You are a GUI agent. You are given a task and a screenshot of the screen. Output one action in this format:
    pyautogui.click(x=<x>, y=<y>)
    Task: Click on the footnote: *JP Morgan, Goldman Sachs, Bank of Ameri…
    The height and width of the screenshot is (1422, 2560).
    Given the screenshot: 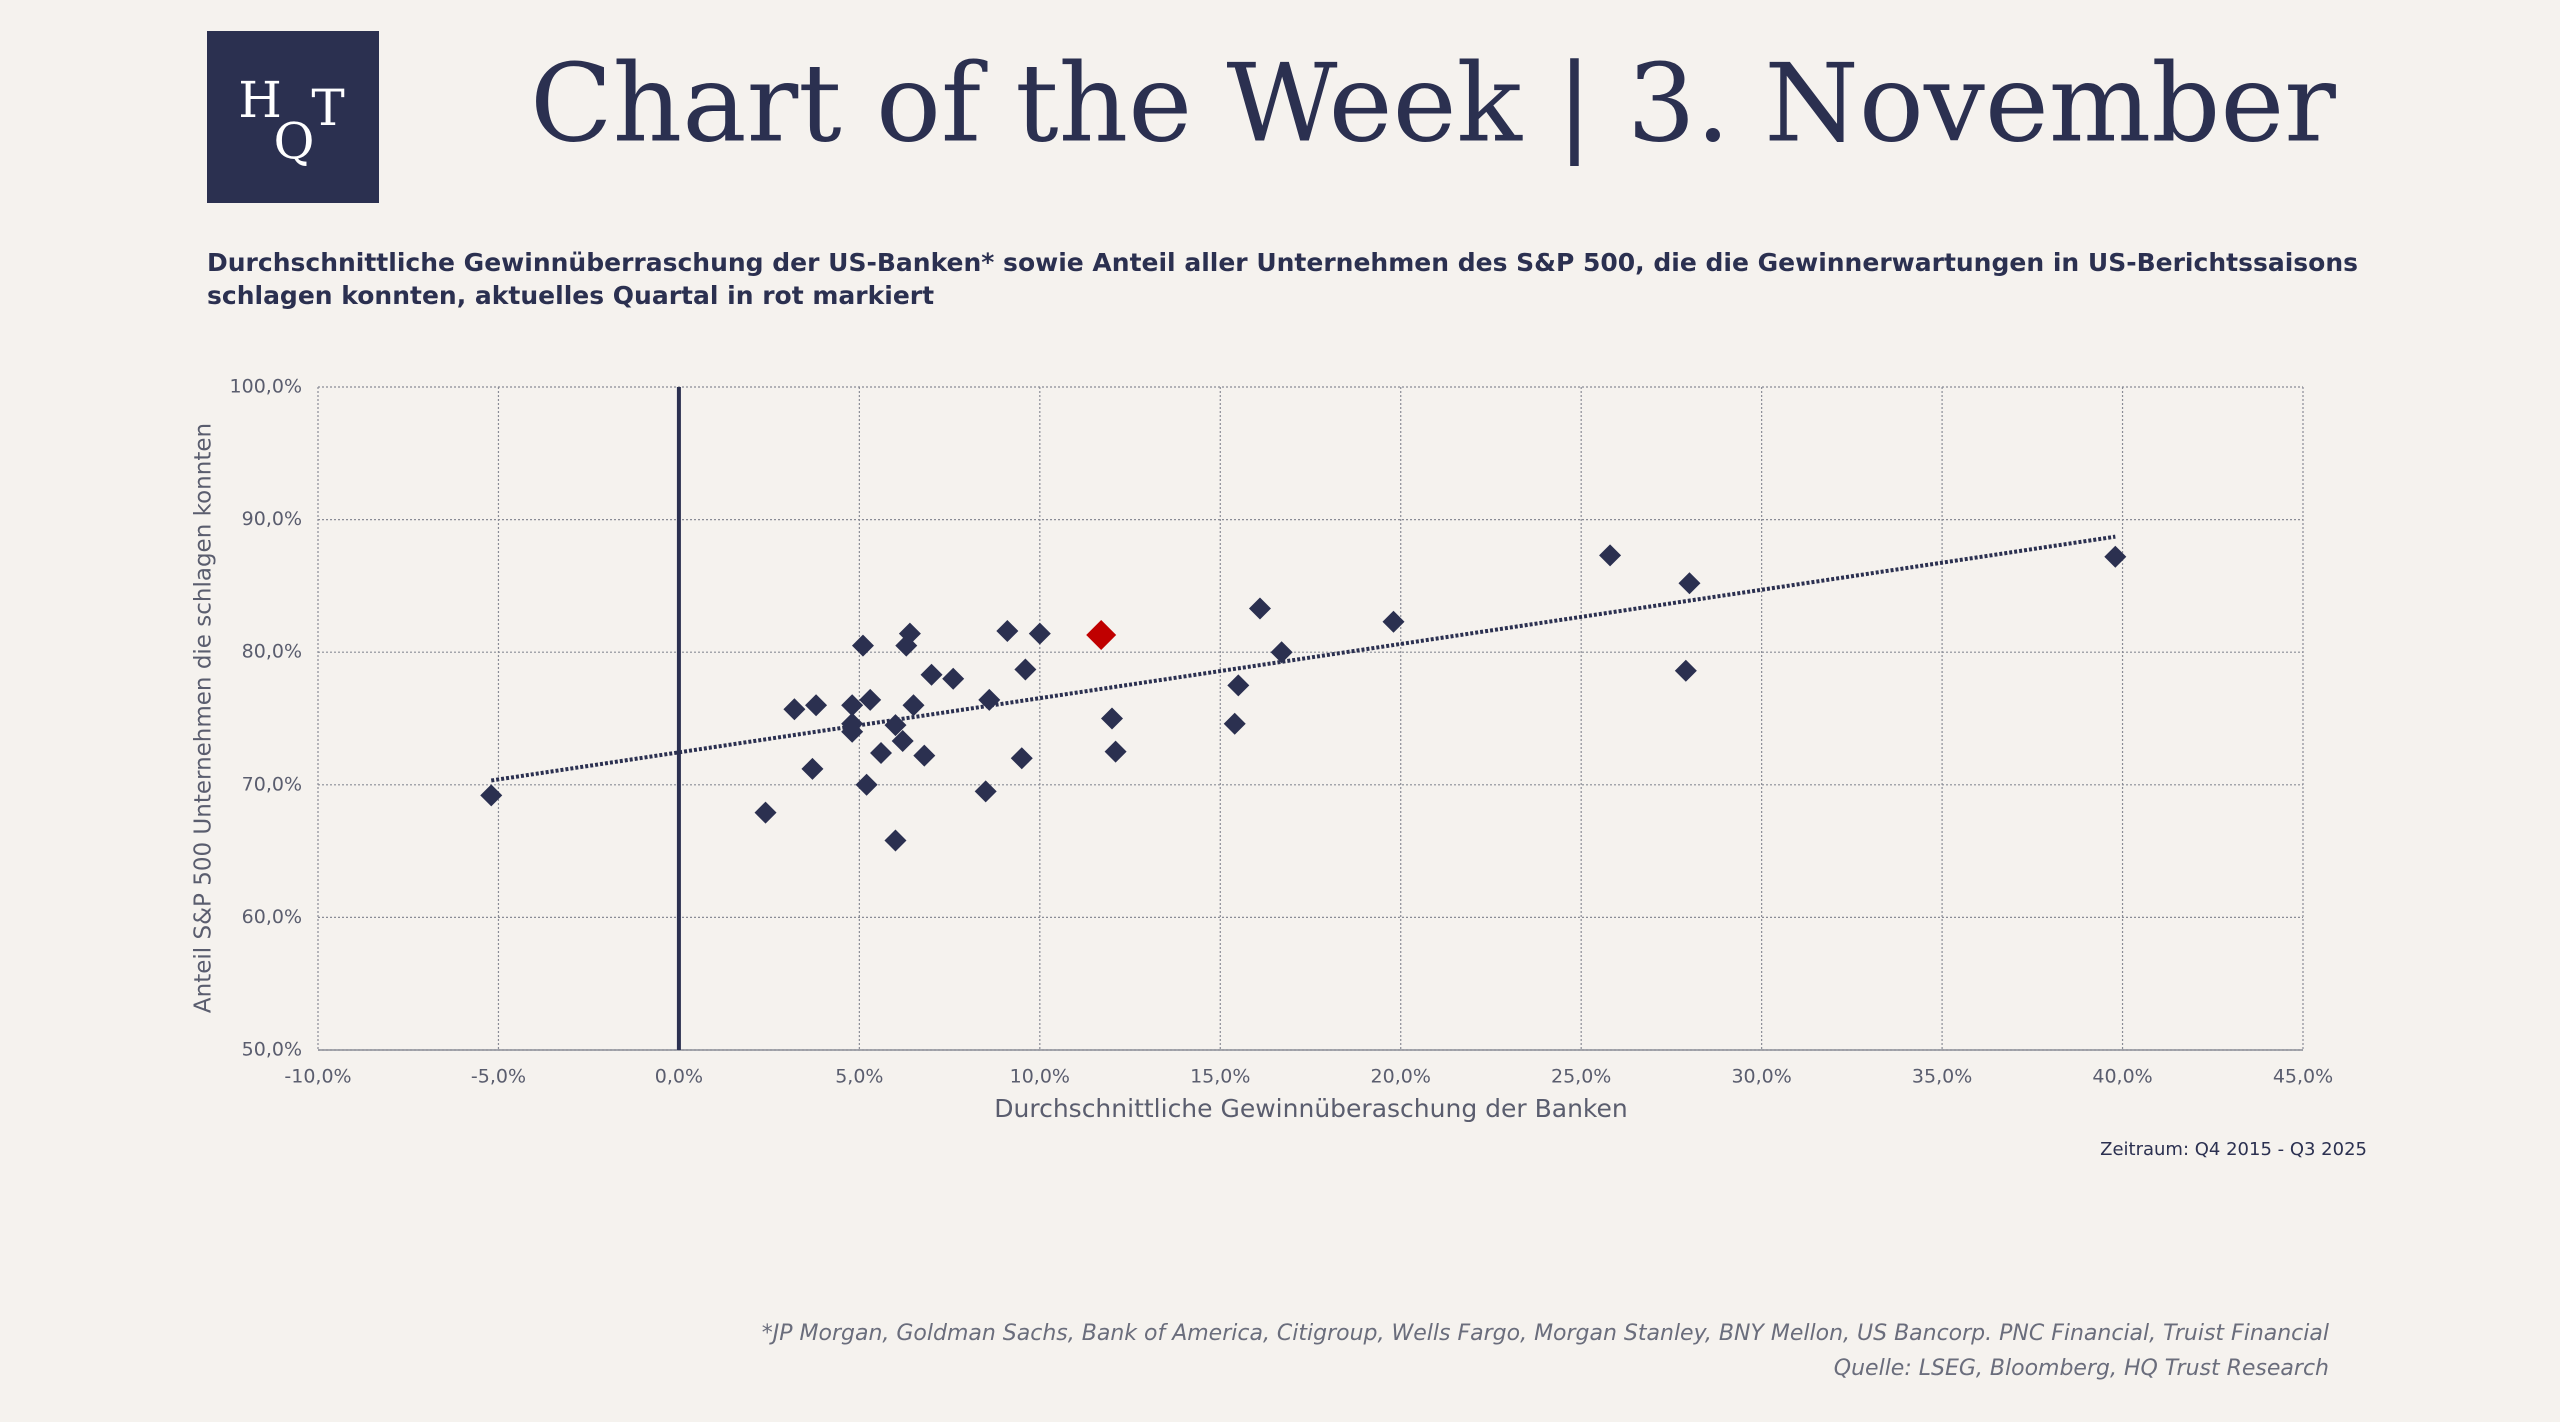 What is the action you would take?
    pyautogui.click(x=1545, y=1333)
    